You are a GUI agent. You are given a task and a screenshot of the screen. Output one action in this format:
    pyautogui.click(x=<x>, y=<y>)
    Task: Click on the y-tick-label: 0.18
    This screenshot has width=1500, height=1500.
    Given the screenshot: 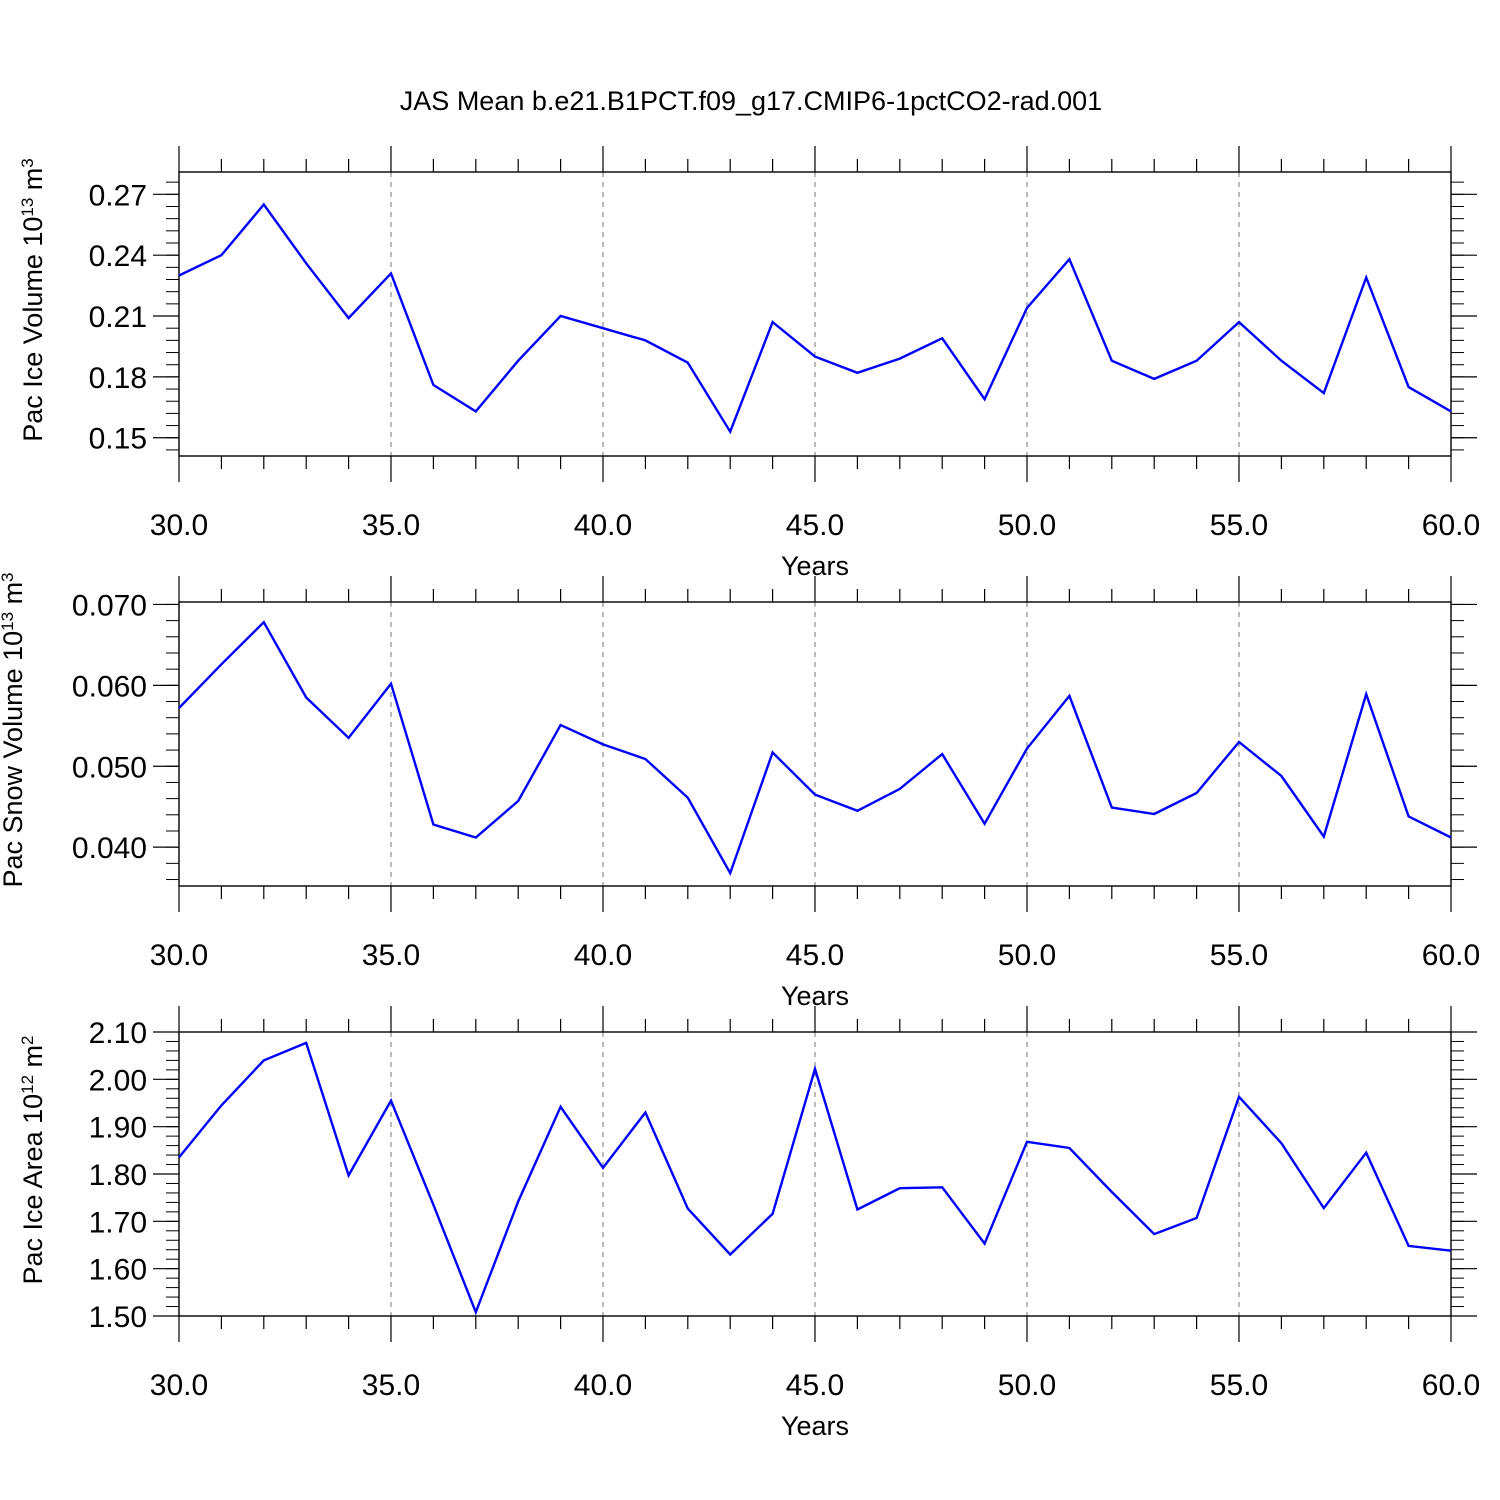 What is the action you would take?
    pyautogui.click(x=118, y=378)
    